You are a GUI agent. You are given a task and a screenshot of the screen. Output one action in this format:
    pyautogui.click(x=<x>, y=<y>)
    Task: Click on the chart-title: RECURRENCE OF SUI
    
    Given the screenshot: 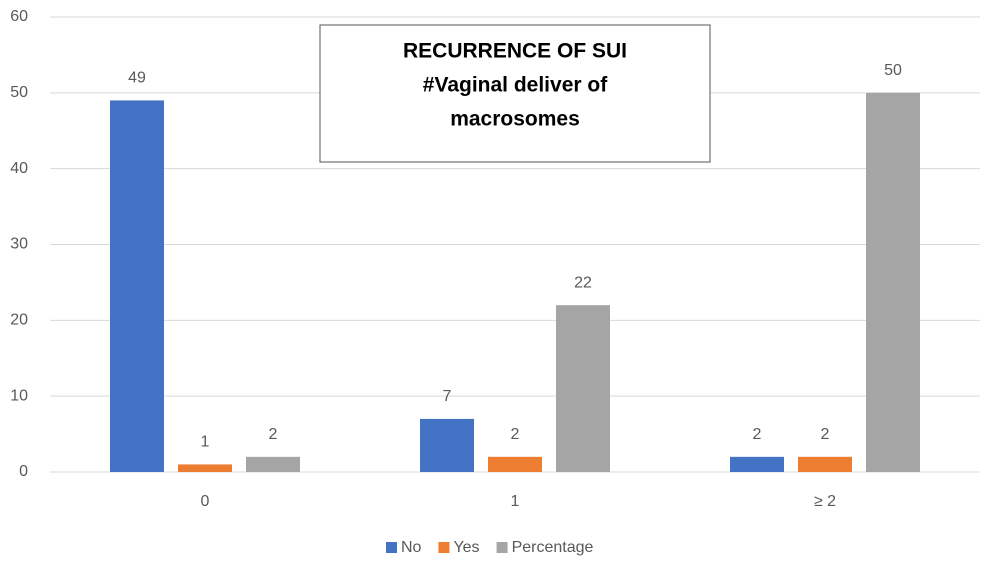 What is the action you would take?
    pyautogui.click(x=515, y=51)
    